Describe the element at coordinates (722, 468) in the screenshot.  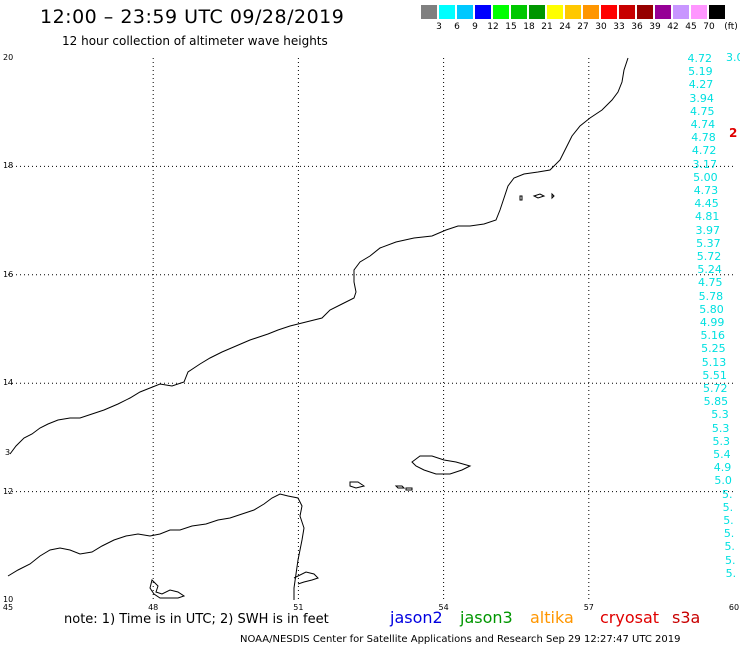
I see `wave-height-value: 4.9` at that location.